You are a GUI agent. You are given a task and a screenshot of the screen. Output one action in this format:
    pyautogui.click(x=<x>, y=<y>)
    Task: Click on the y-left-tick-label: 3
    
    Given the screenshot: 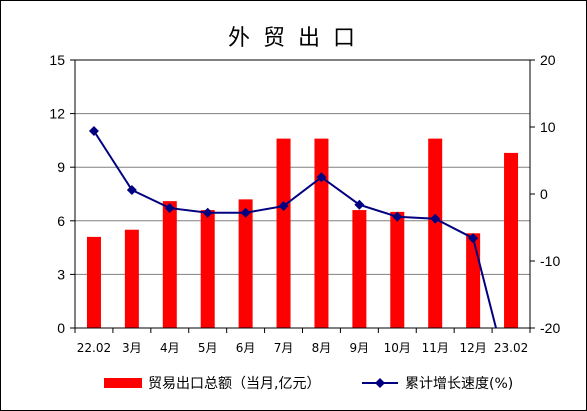 What is the action you would take?
    pyautogui.click(x=61, y=274)
    